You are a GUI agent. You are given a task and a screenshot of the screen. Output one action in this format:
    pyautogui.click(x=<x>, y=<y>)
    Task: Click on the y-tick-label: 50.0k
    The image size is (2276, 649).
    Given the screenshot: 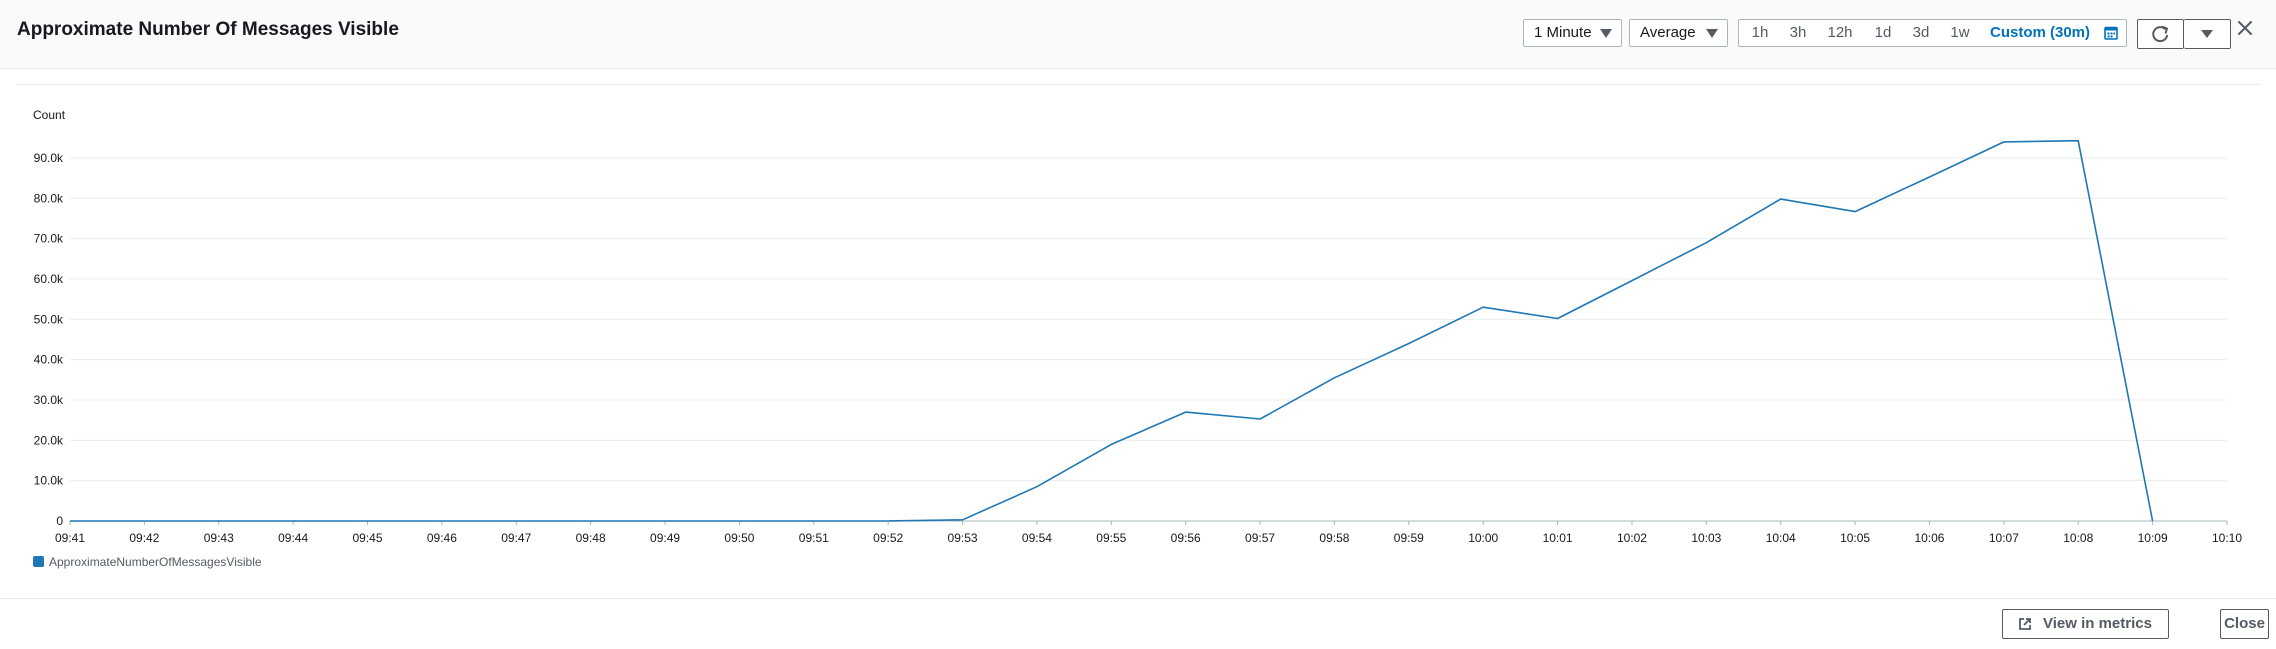 What is the action you would take?
    pyautogui.click(x=49, y=319)
    